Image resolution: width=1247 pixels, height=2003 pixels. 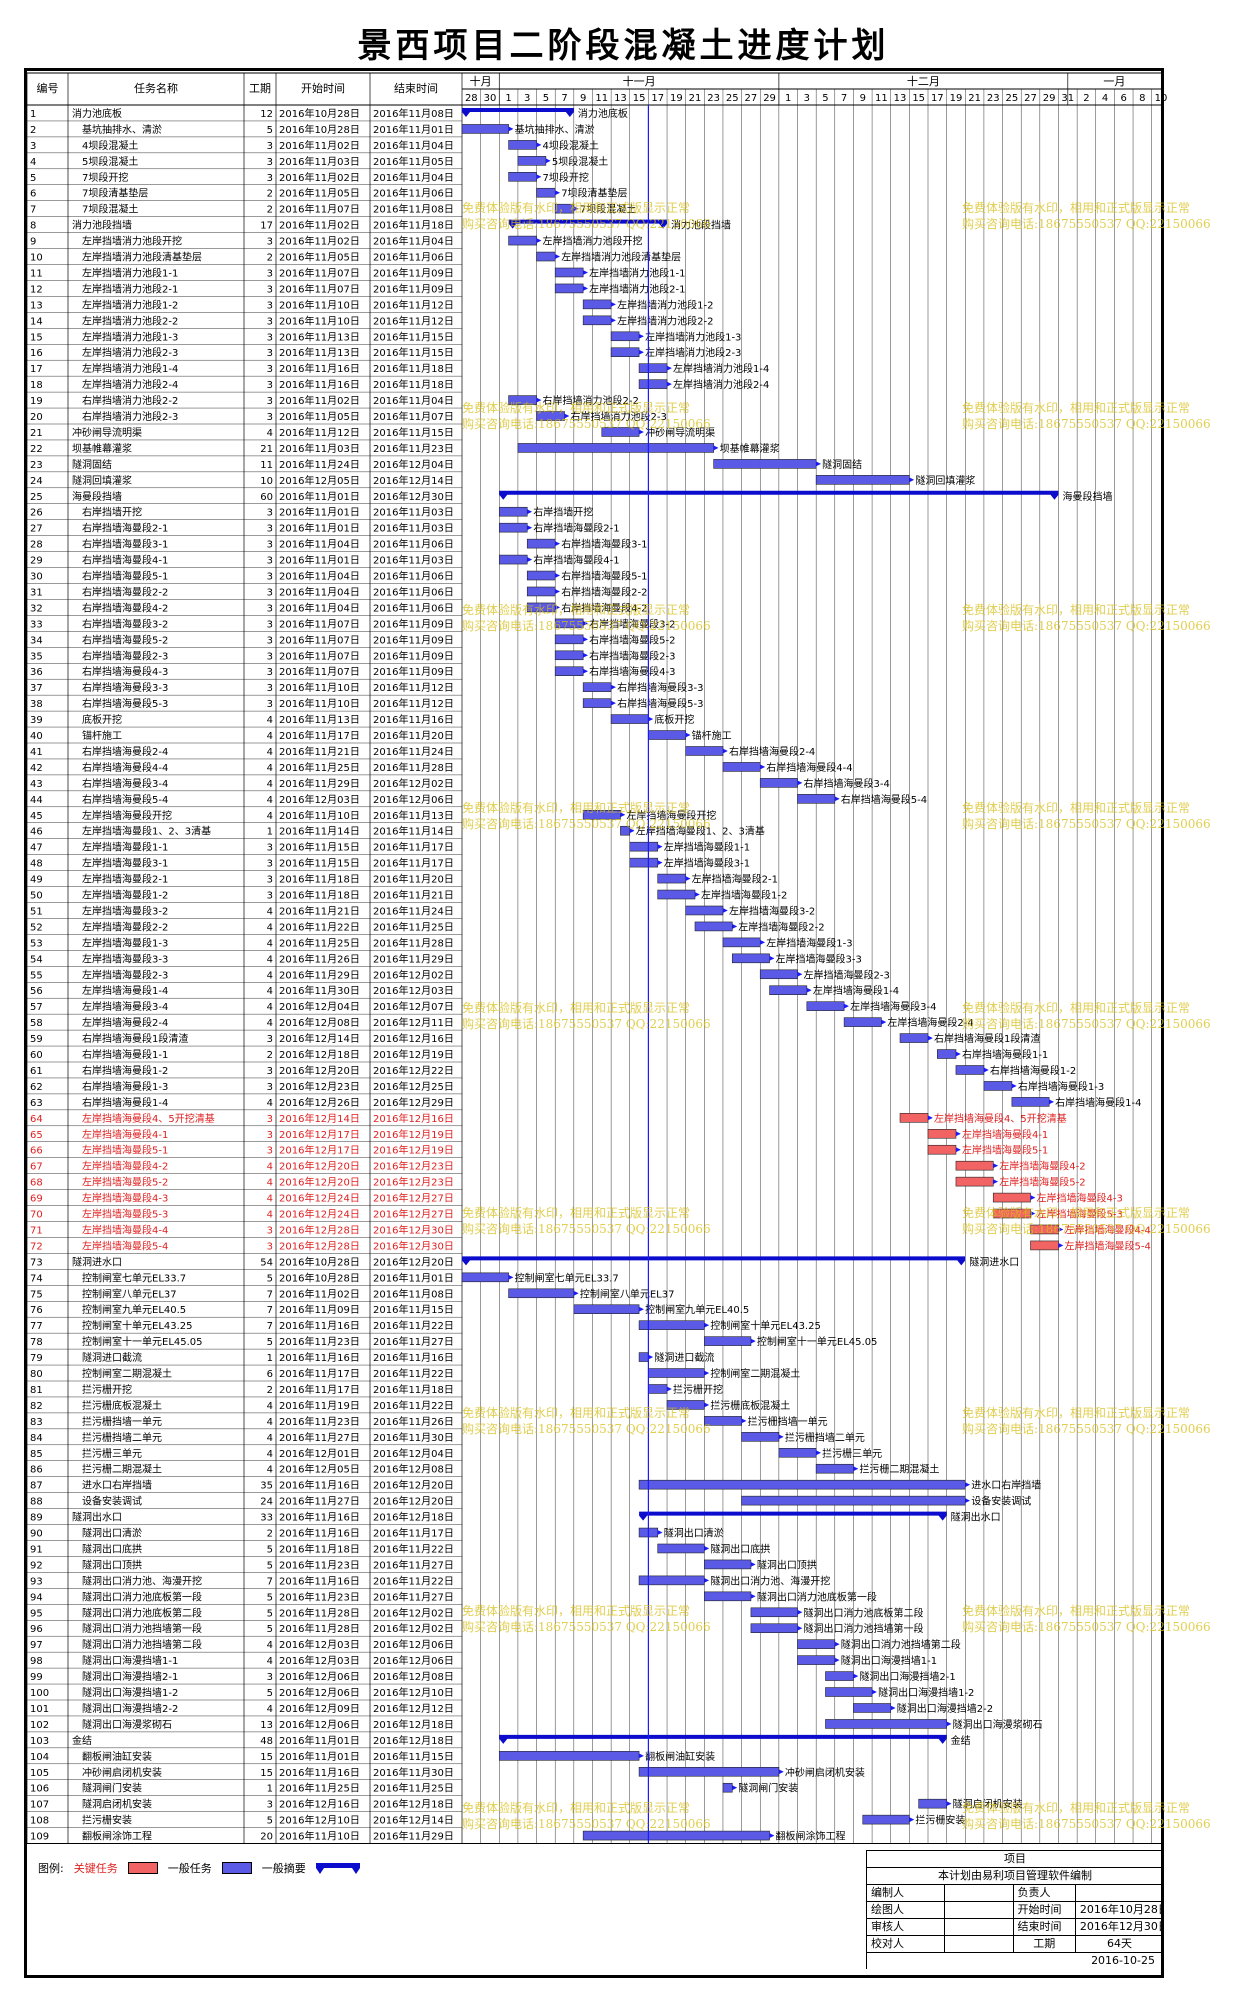 I want to click on task-start: 2016年12月08日, so click(x=319, y=1022).